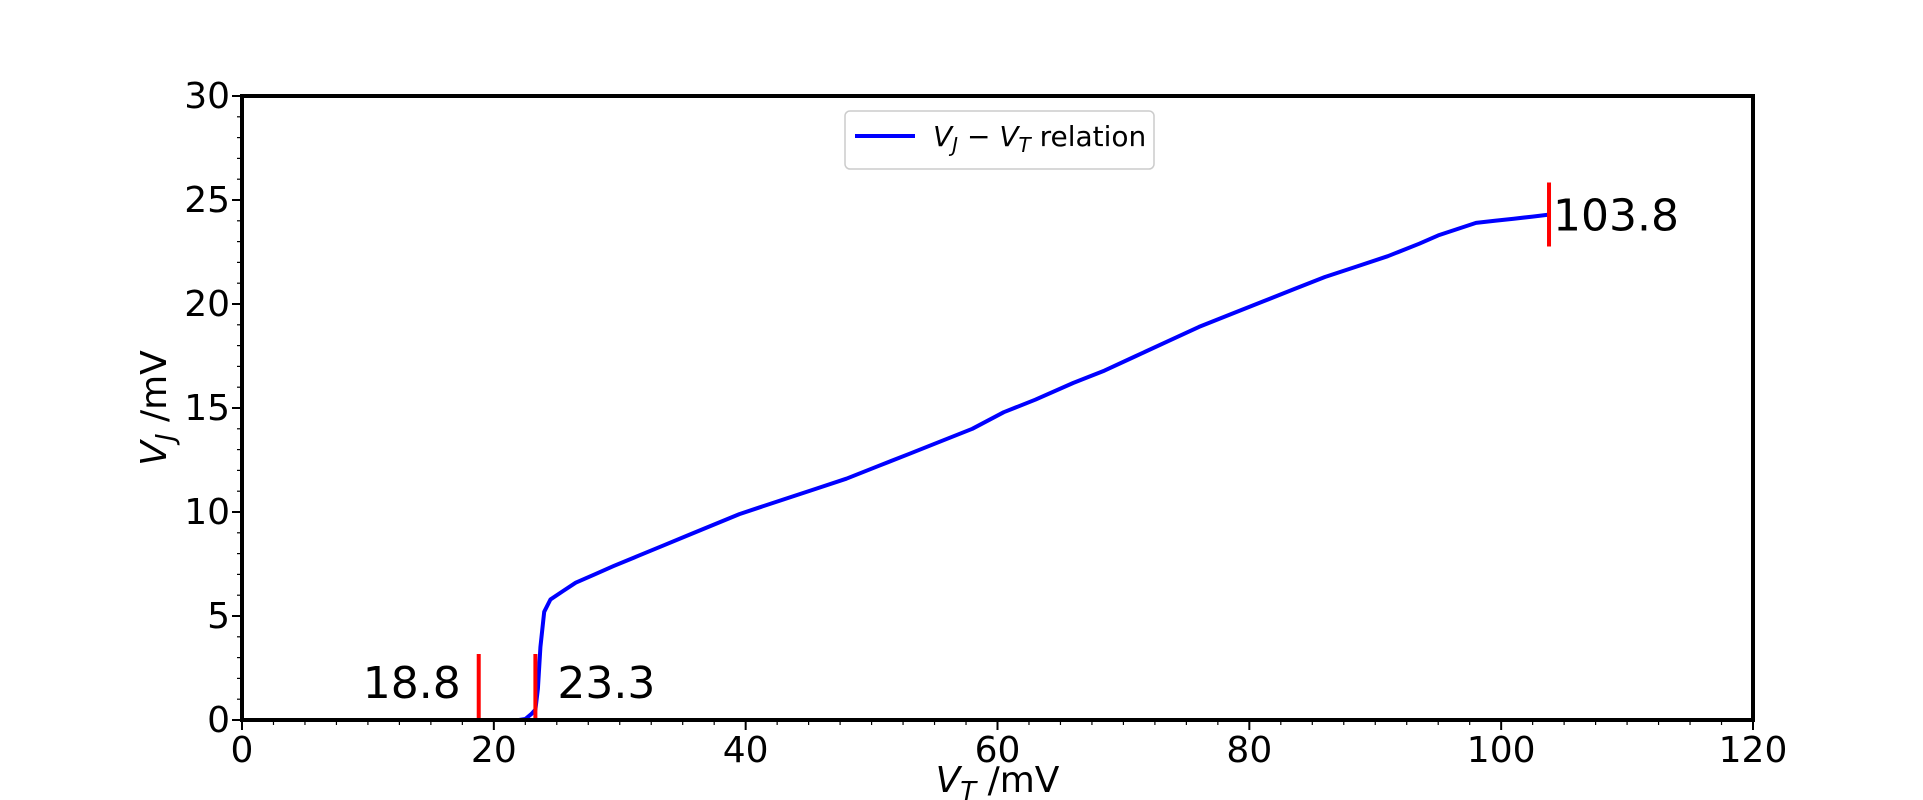 Image resolution: width=1923 pixels, height=800 pixels. I want to click on x-tick-label: 40, so click(746, 750).